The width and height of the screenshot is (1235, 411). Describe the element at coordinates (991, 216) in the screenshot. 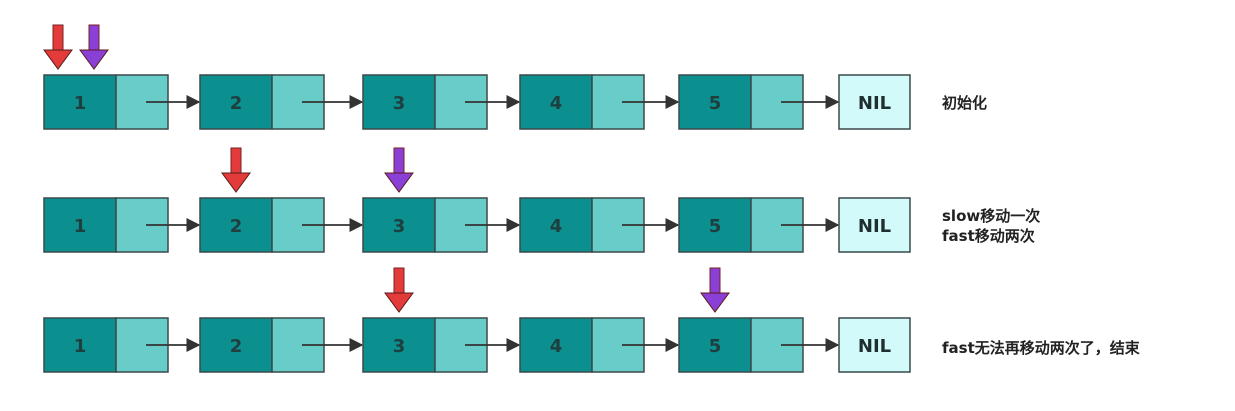

I see `caption-line: slow移动一次` at that location.